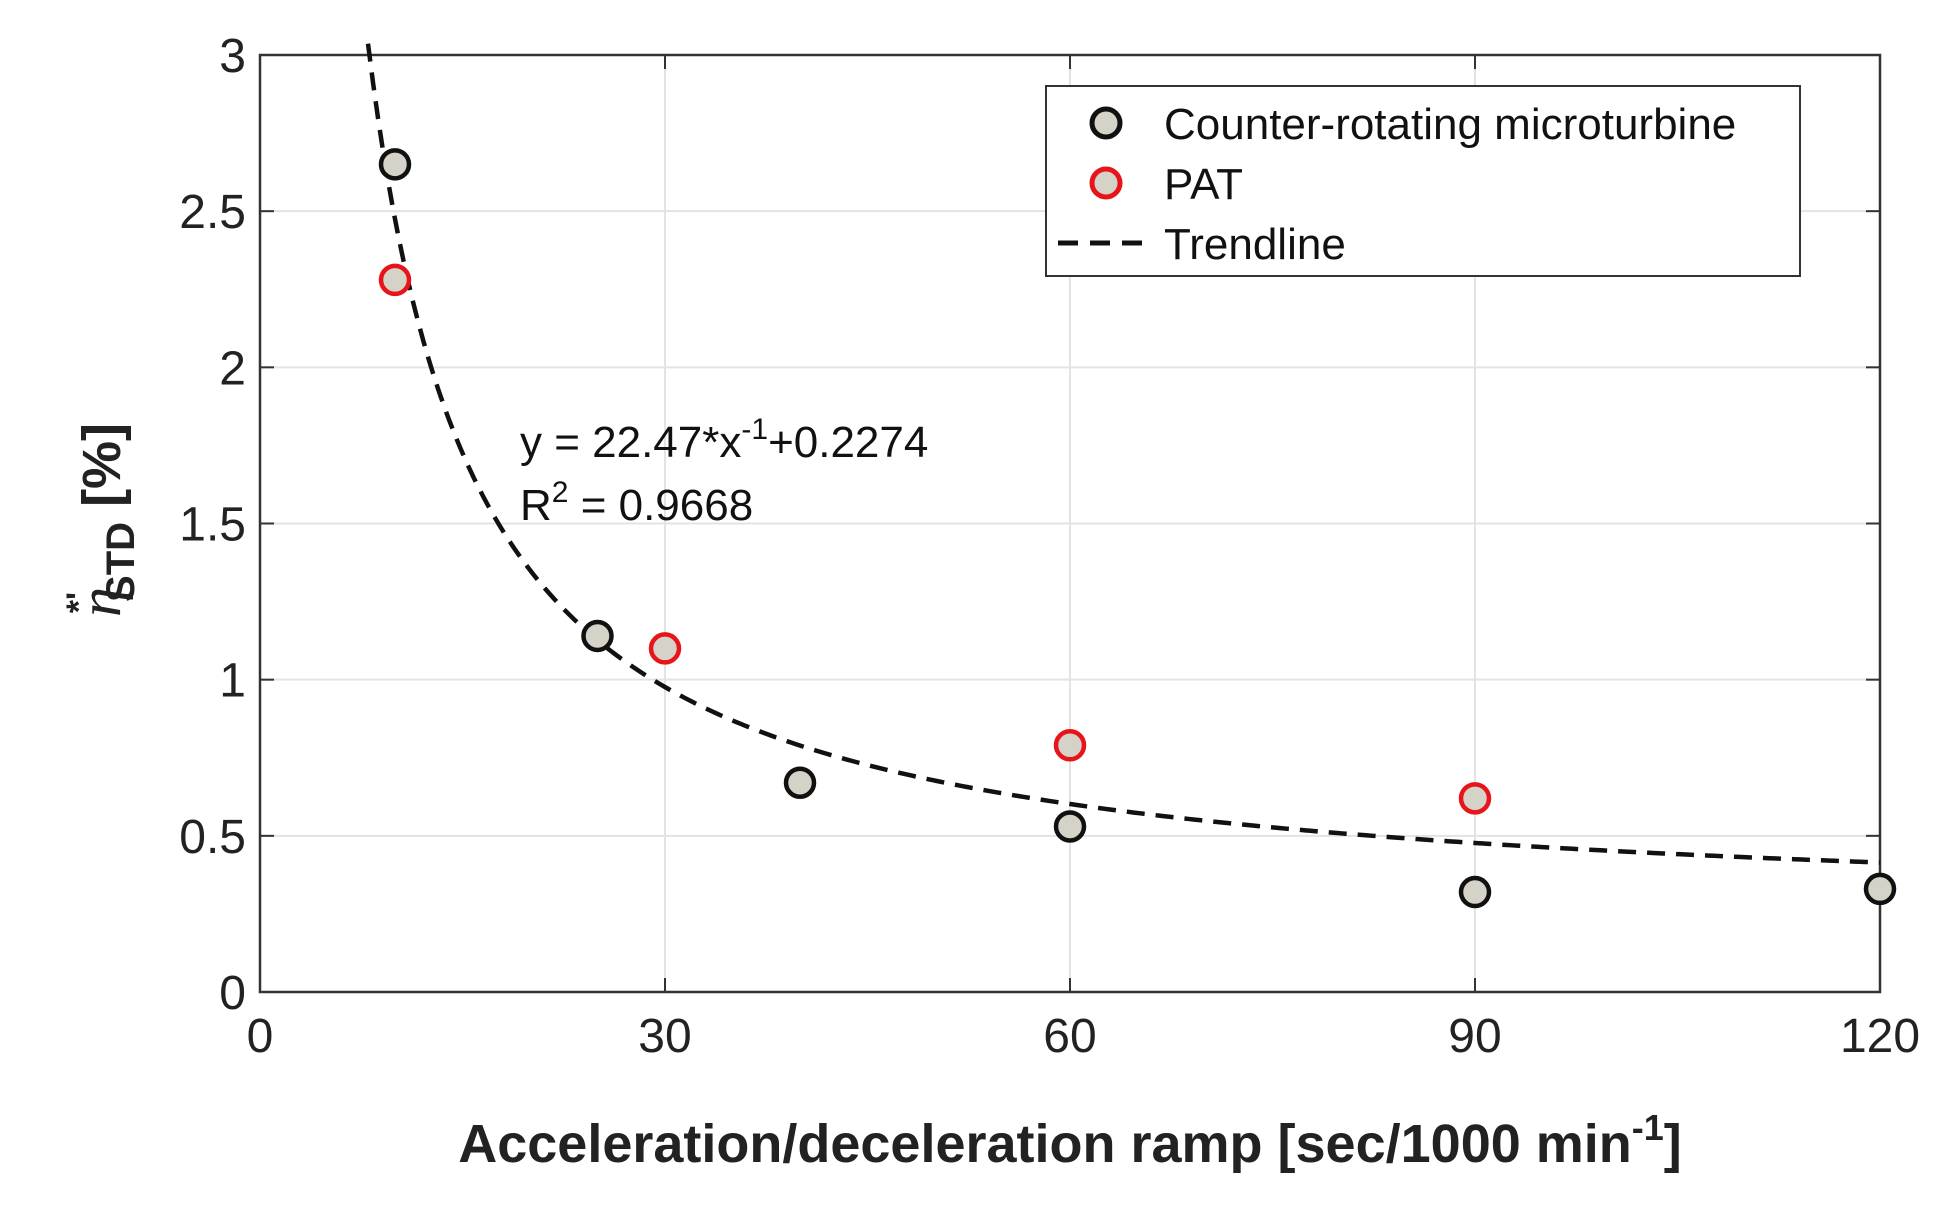  I want to click on legend-box, so click(1423, 181).